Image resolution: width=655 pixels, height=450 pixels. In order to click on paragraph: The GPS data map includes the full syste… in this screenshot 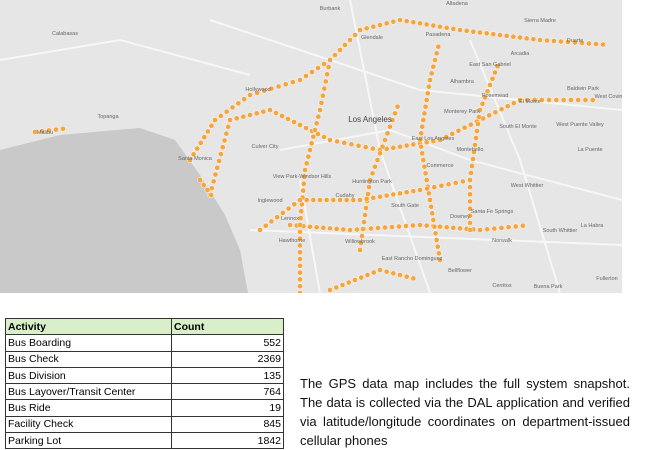, I will do `click(465, 412)`.